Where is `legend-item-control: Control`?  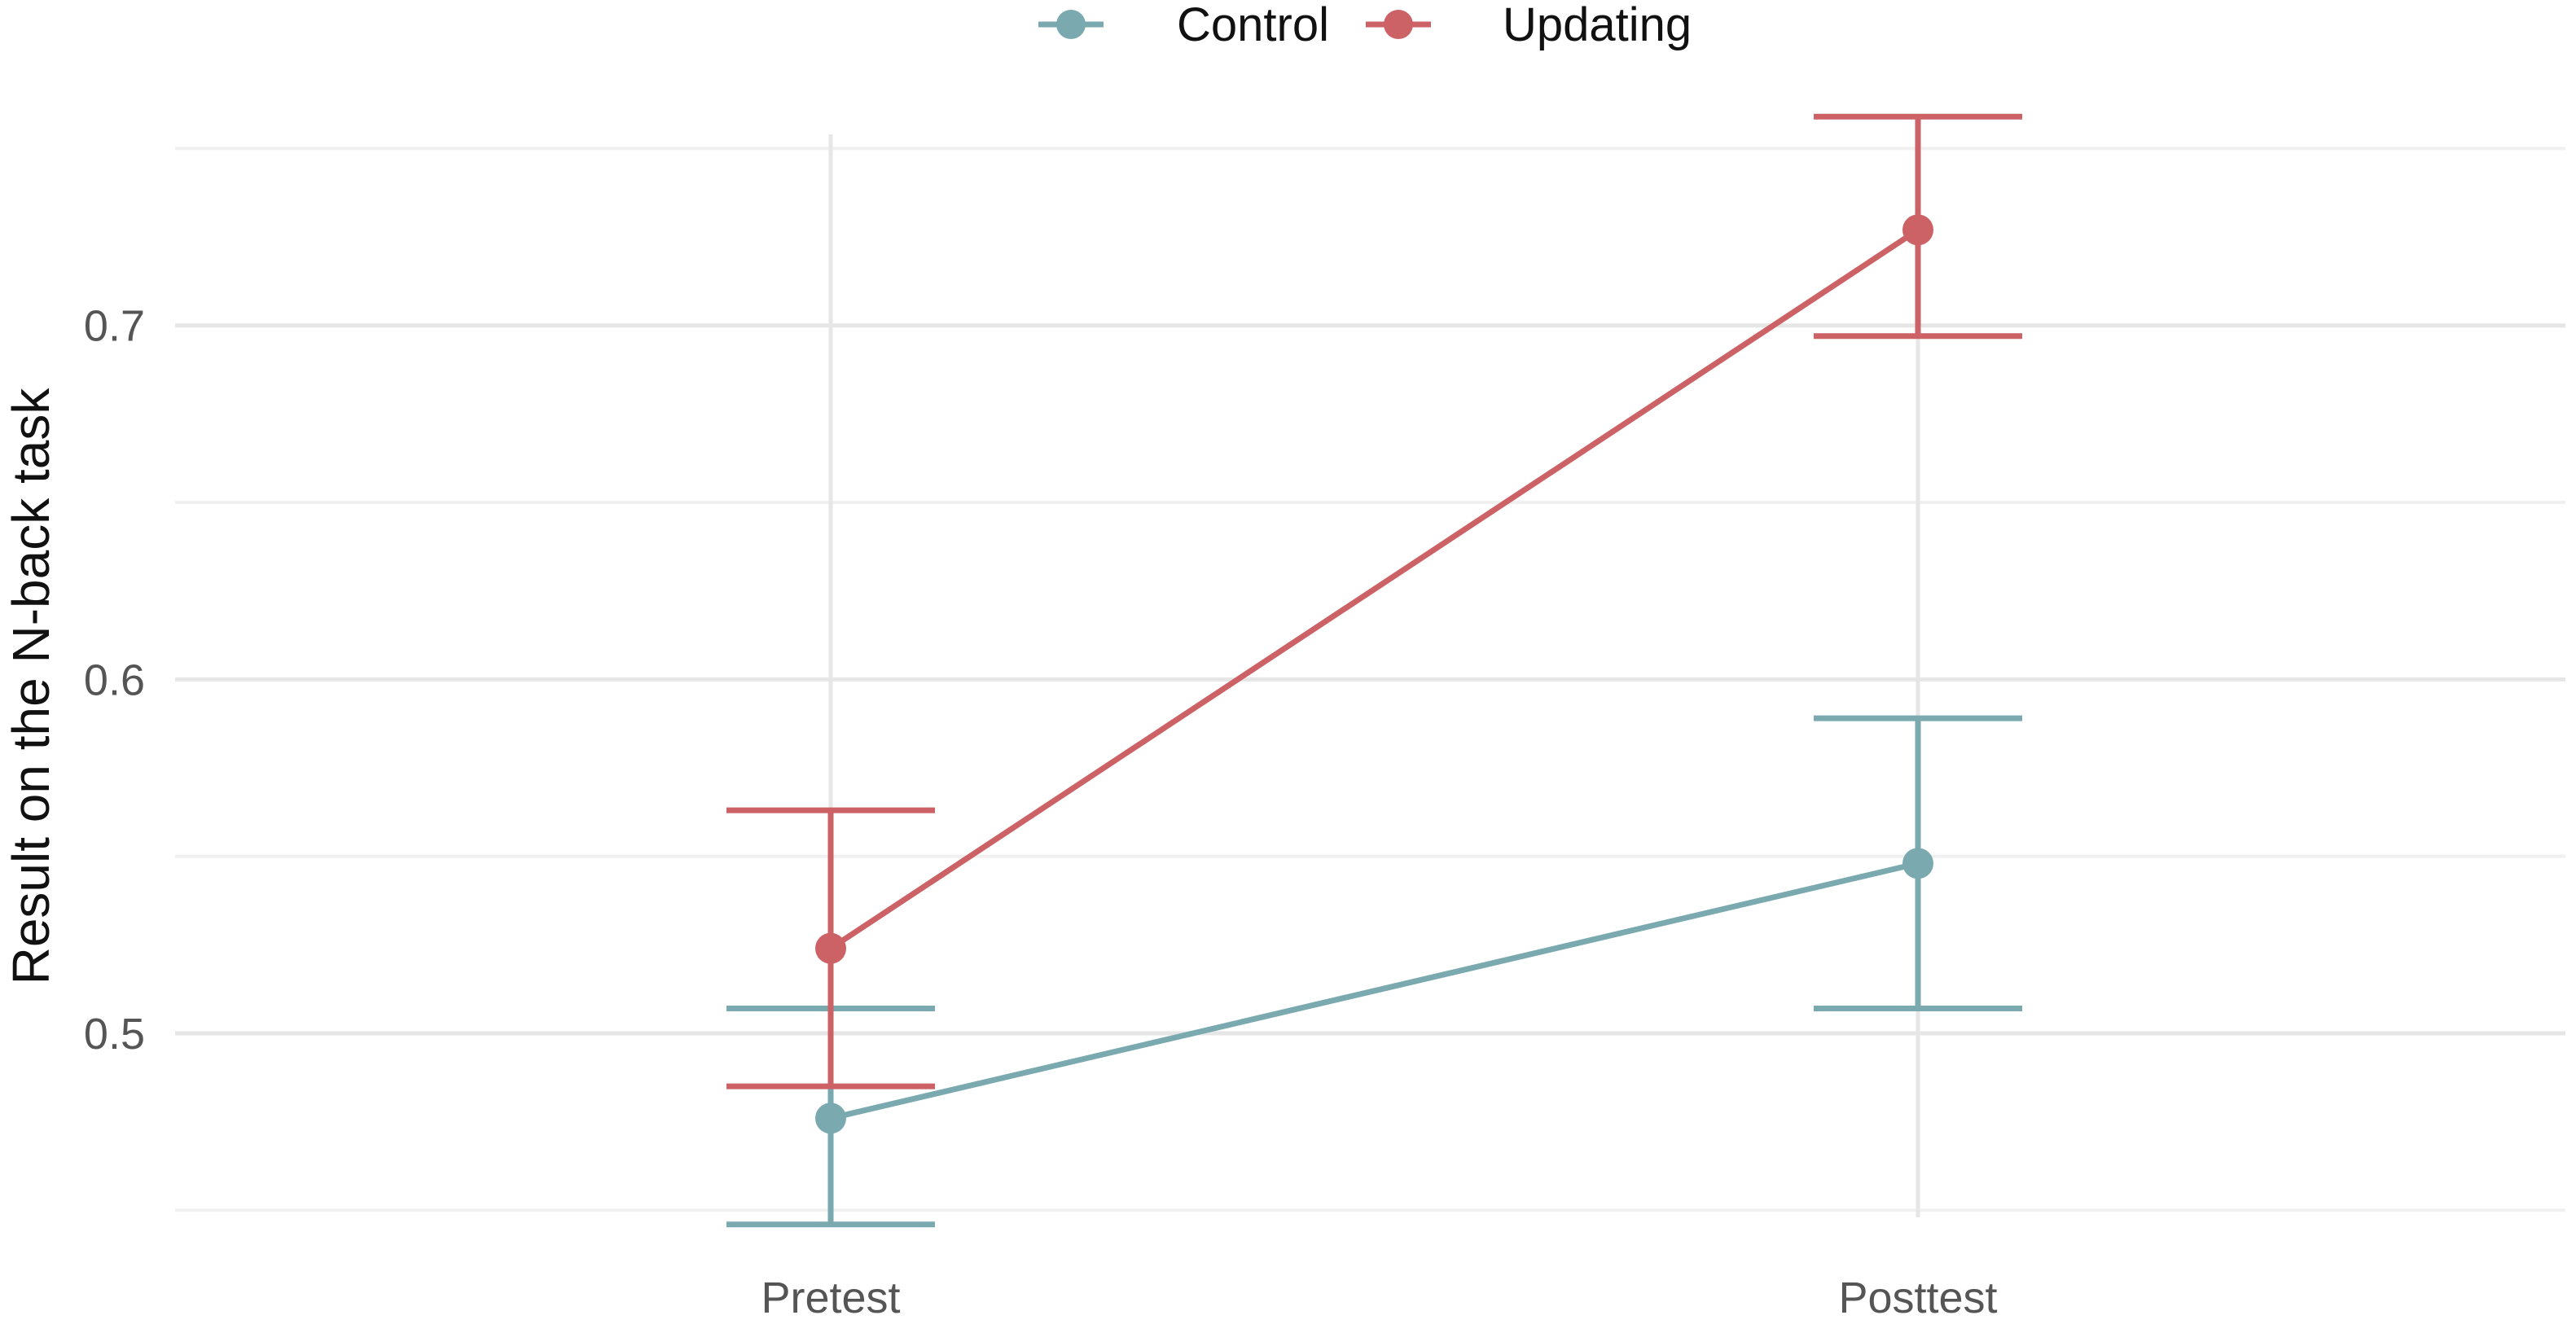
legend-item-control: Control is located at coordinates (1183, 25).